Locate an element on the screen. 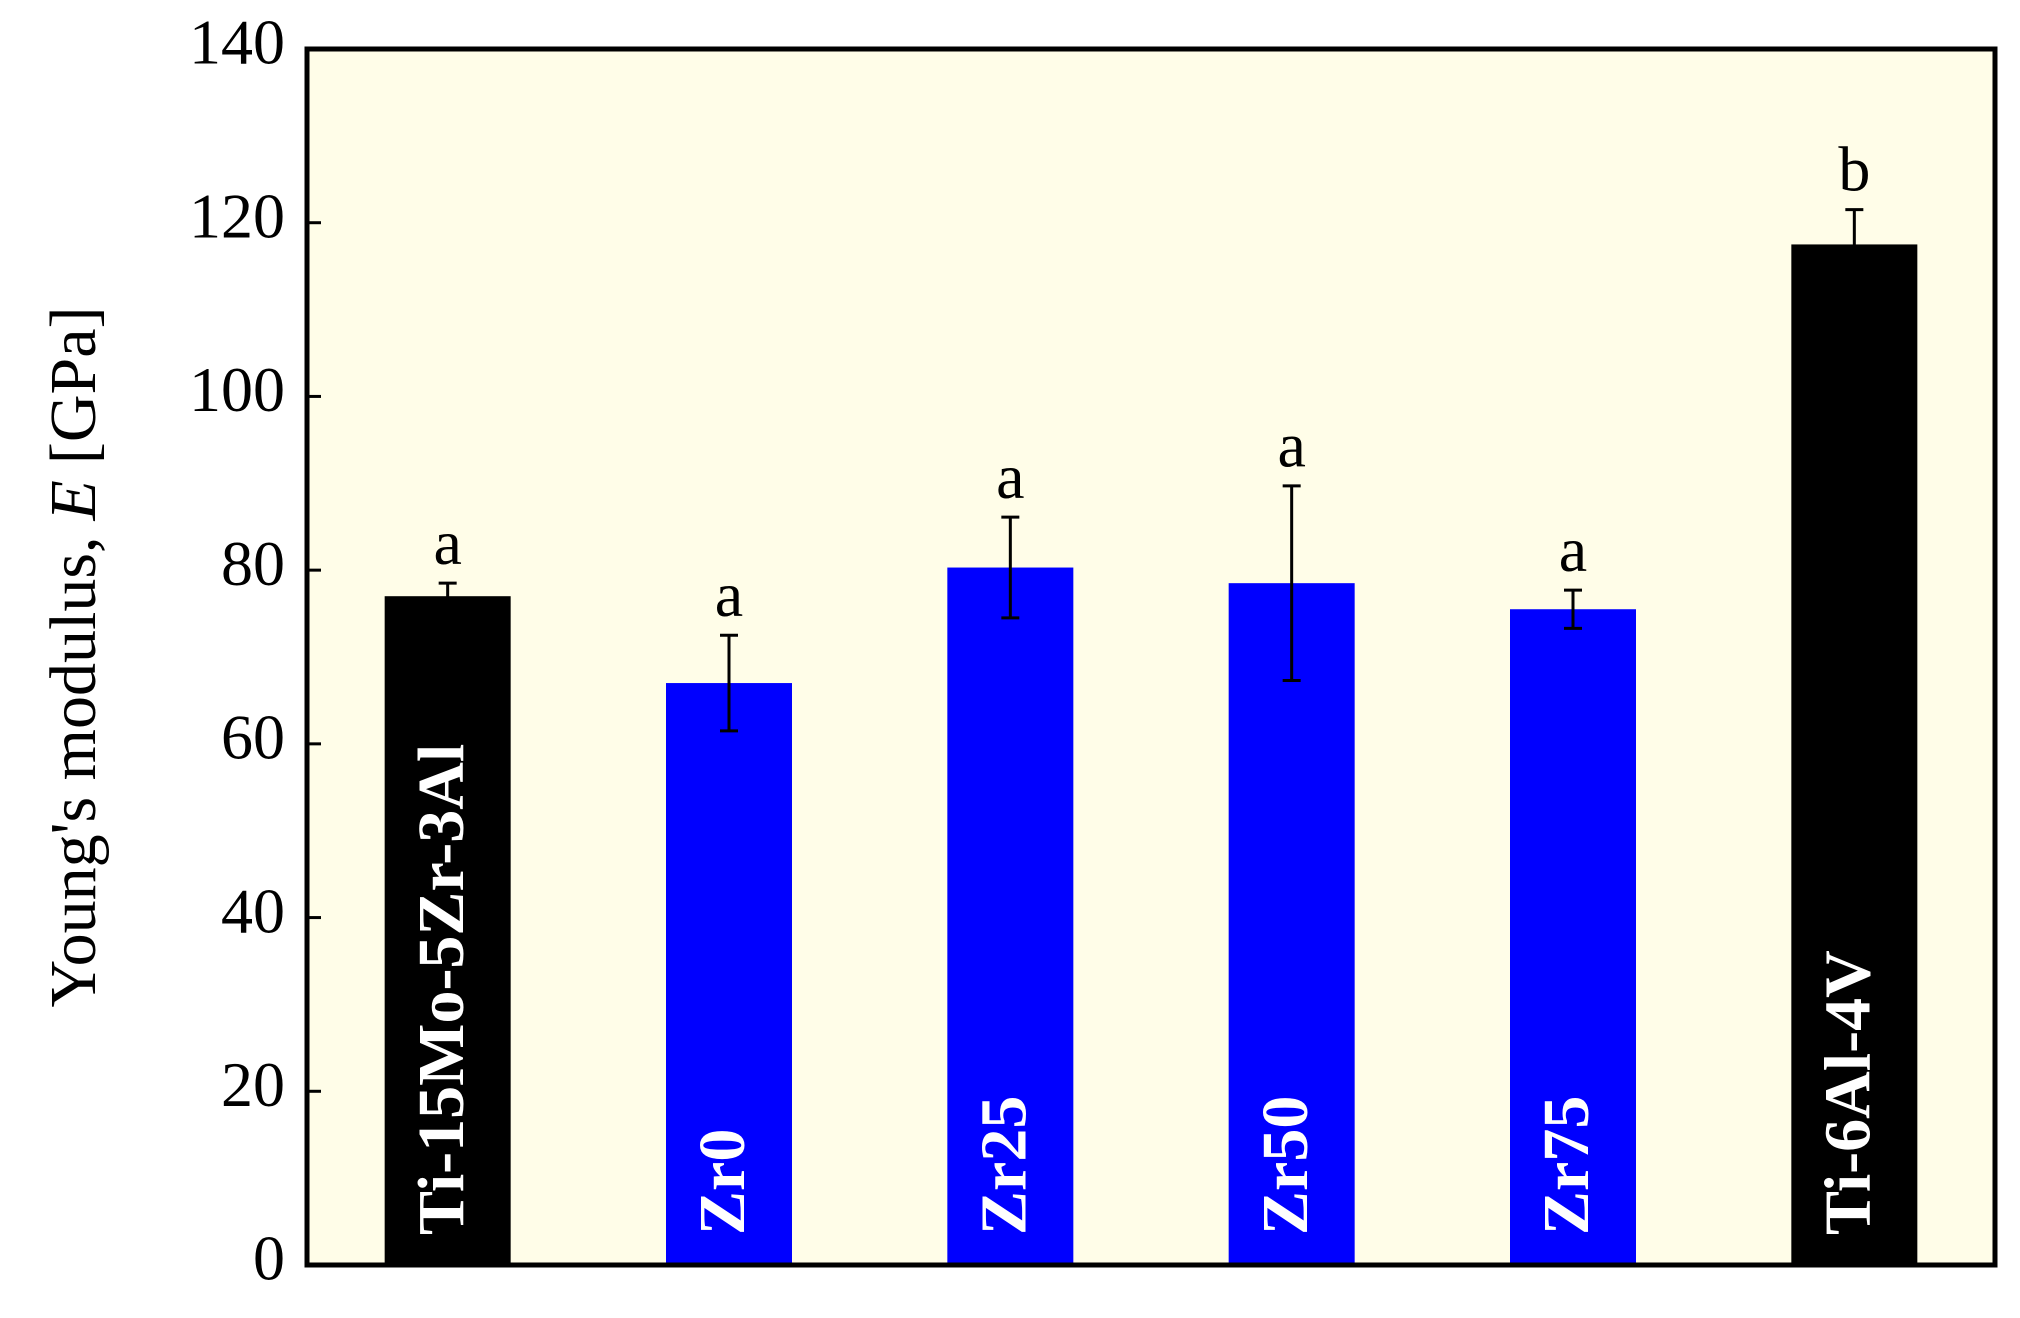 The width and height of the screenshot is (2020, 1318). y-axis-label: Young's modulus, E [GPa] is located at coordinates (73, 657).